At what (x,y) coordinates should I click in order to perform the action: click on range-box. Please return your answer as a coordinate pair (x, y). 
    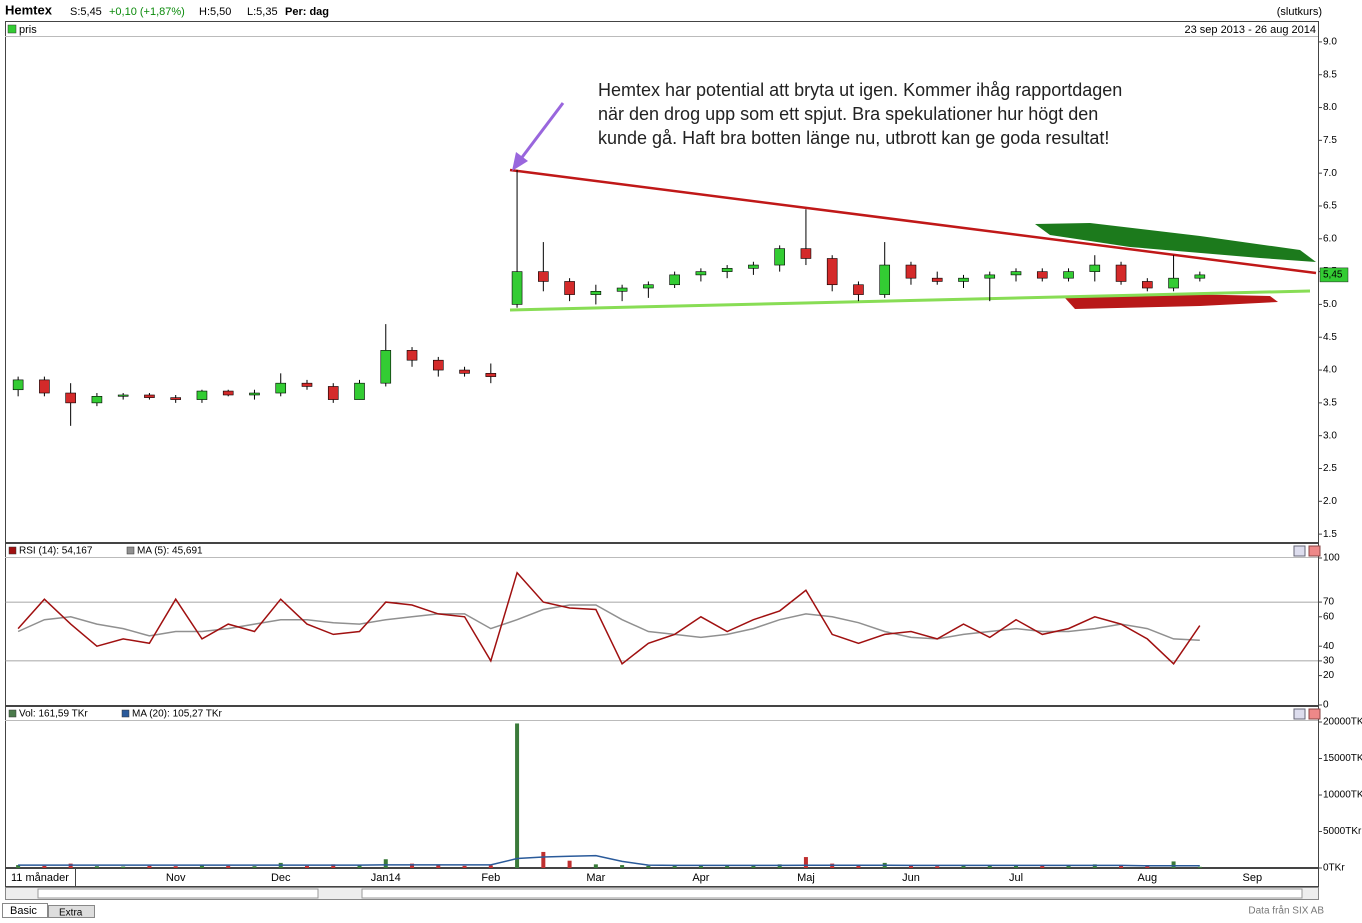
    Looking at the image, I should click on (40, 877).